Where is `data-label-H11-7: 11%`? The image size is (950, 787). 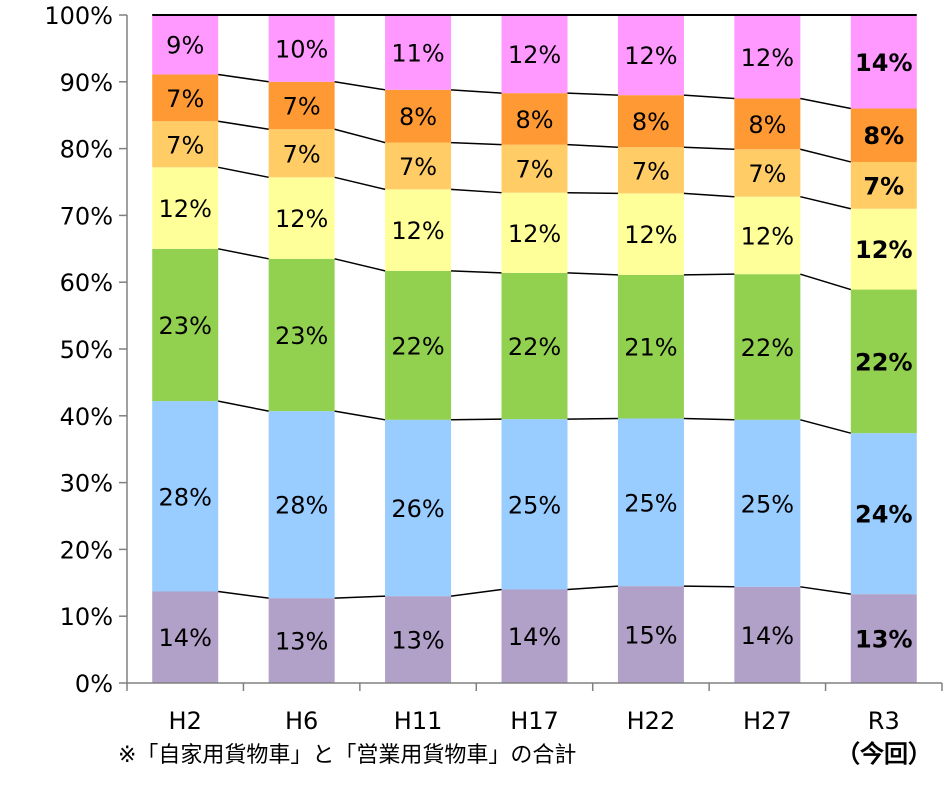 data-label-H11-7: 11% is located at coordinates (417, 53).